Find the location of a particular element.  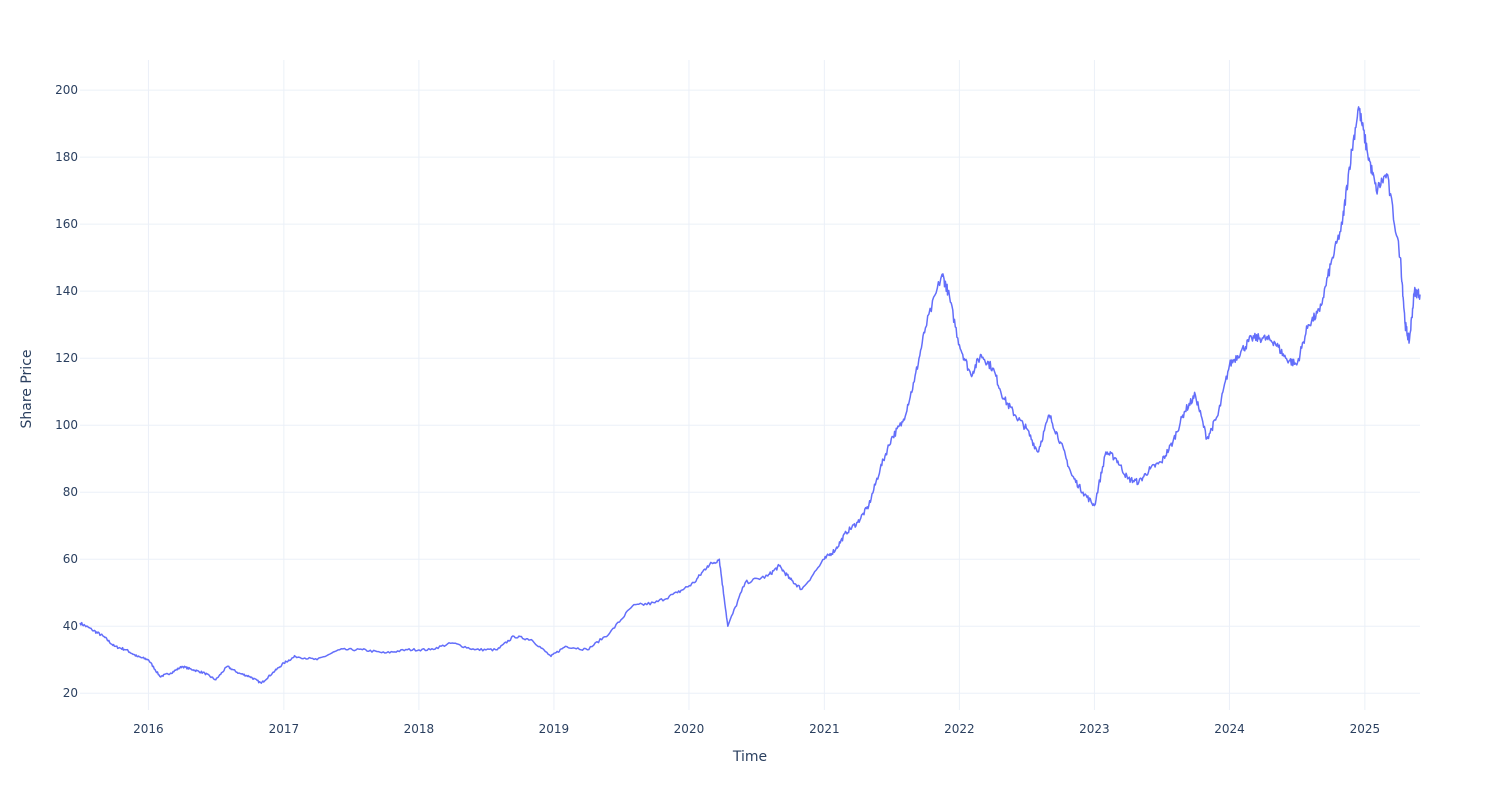

x-tick-label: 2020 is located at coordinates (689, 729).